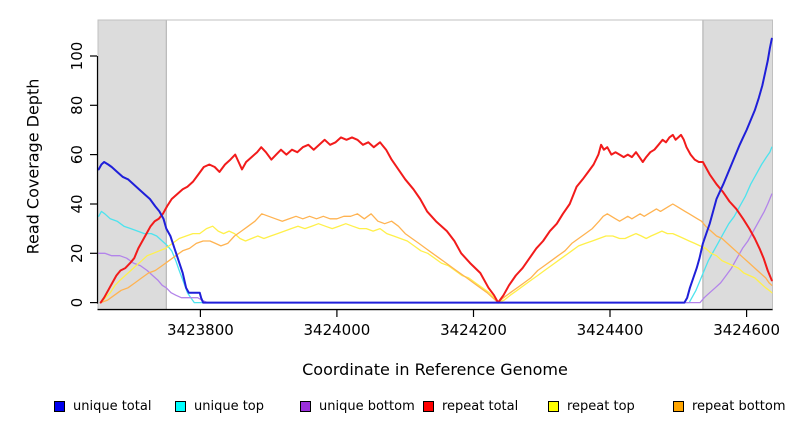 Image resolution: width=792 pixels, height=432 pixels. I want to click on x-tick-label: 3424200, so click(473, 330).